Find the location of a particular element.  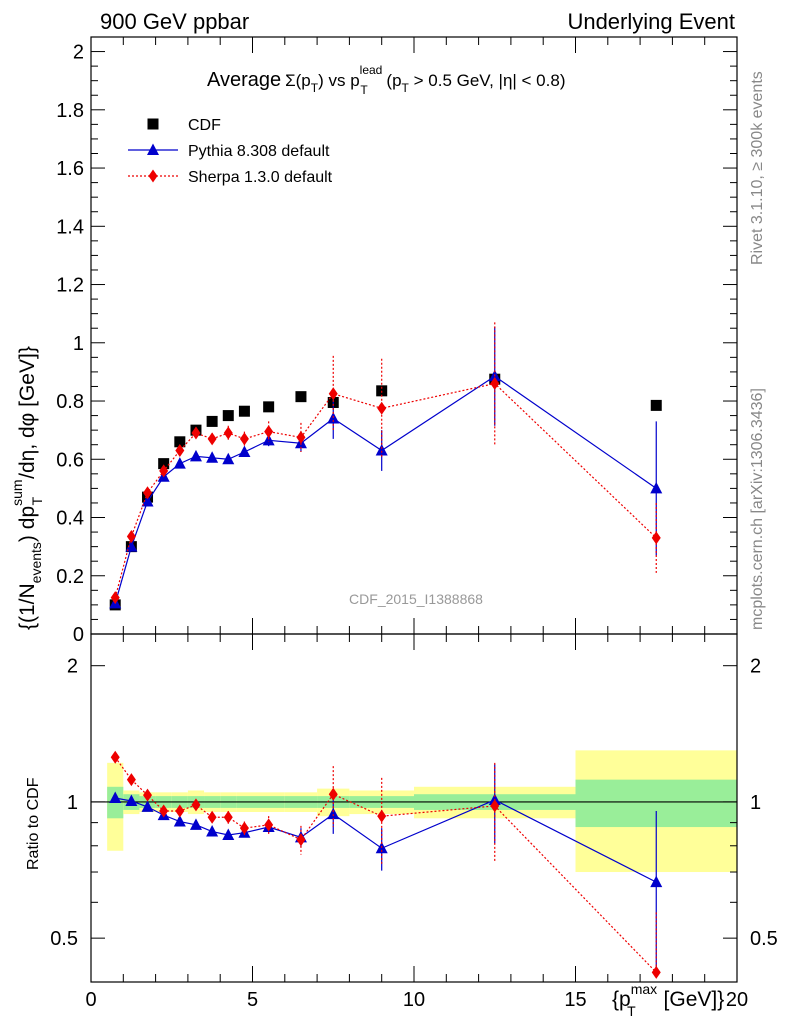

main-ylabel-a: {(1/N is located at coordinates (27, 606).